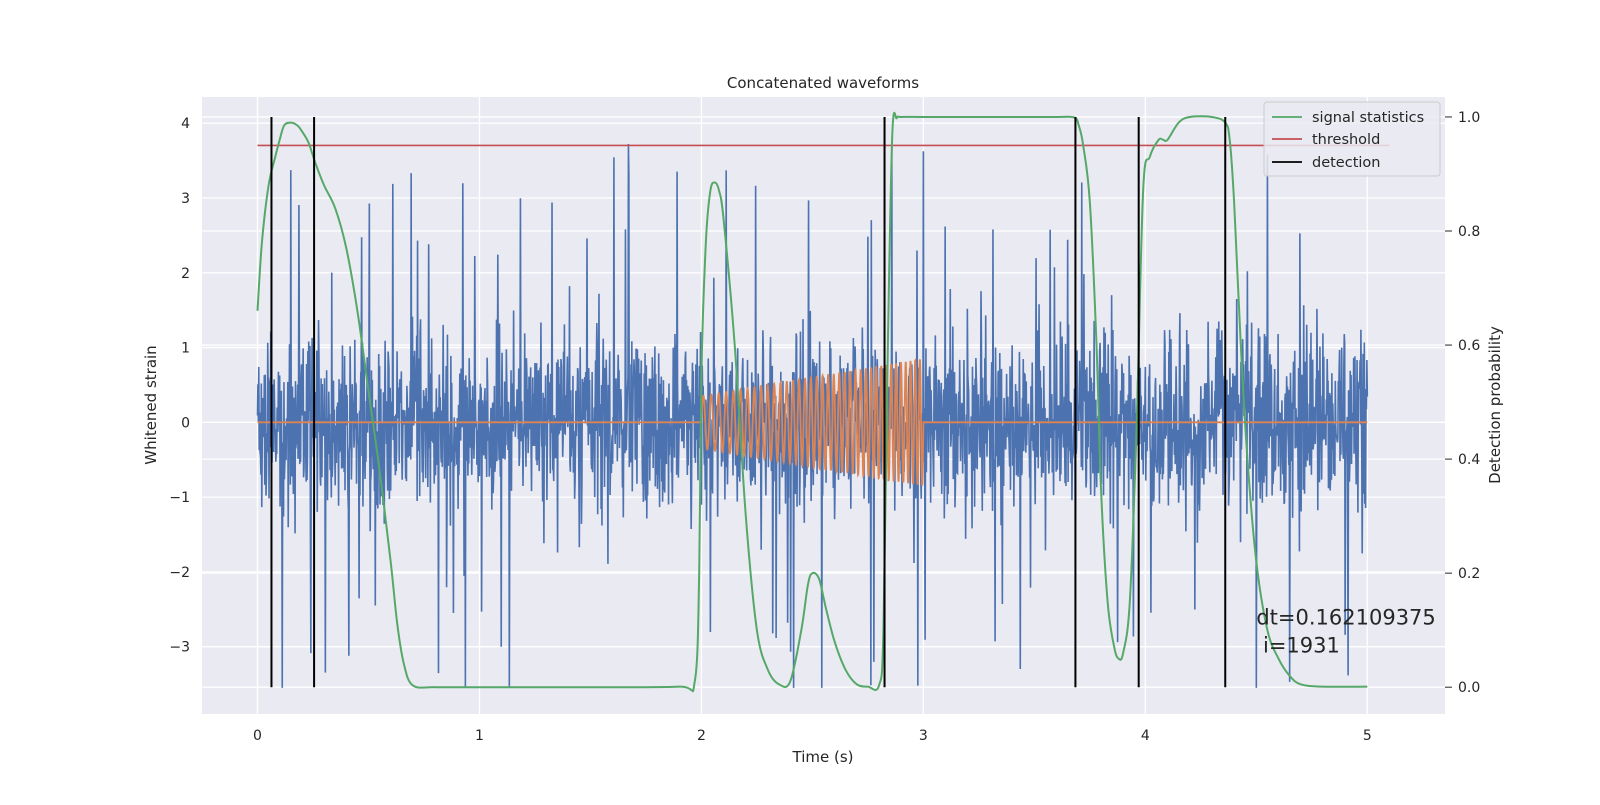 Image resolution: width=1600 pixels, height=805 pixels. I want to click on y2-axis-label: Detection probability, so click(1495, 405).